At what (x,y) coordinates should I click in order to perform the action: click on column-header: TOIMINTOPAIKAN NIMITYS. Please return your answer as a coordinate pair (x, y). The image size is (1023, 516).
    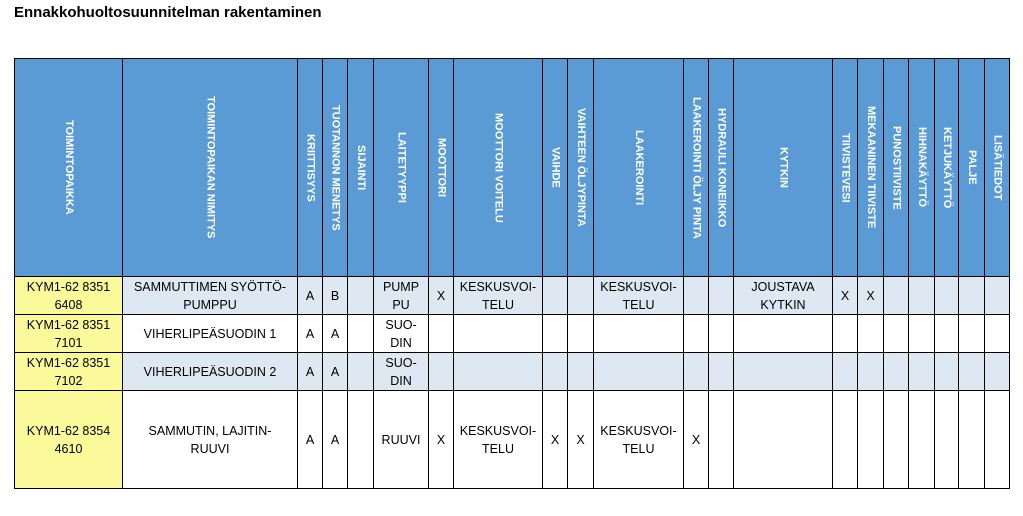
    Looking at the image, I should click on (210, 167).